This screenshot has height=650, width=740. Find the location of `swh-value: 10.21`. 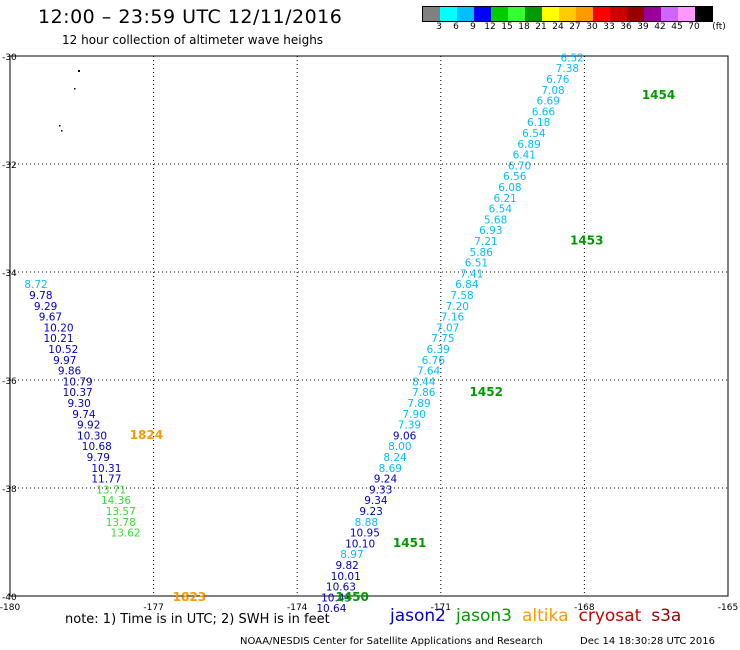

swh-value: 10.21 is located at coordinates (59, 339).